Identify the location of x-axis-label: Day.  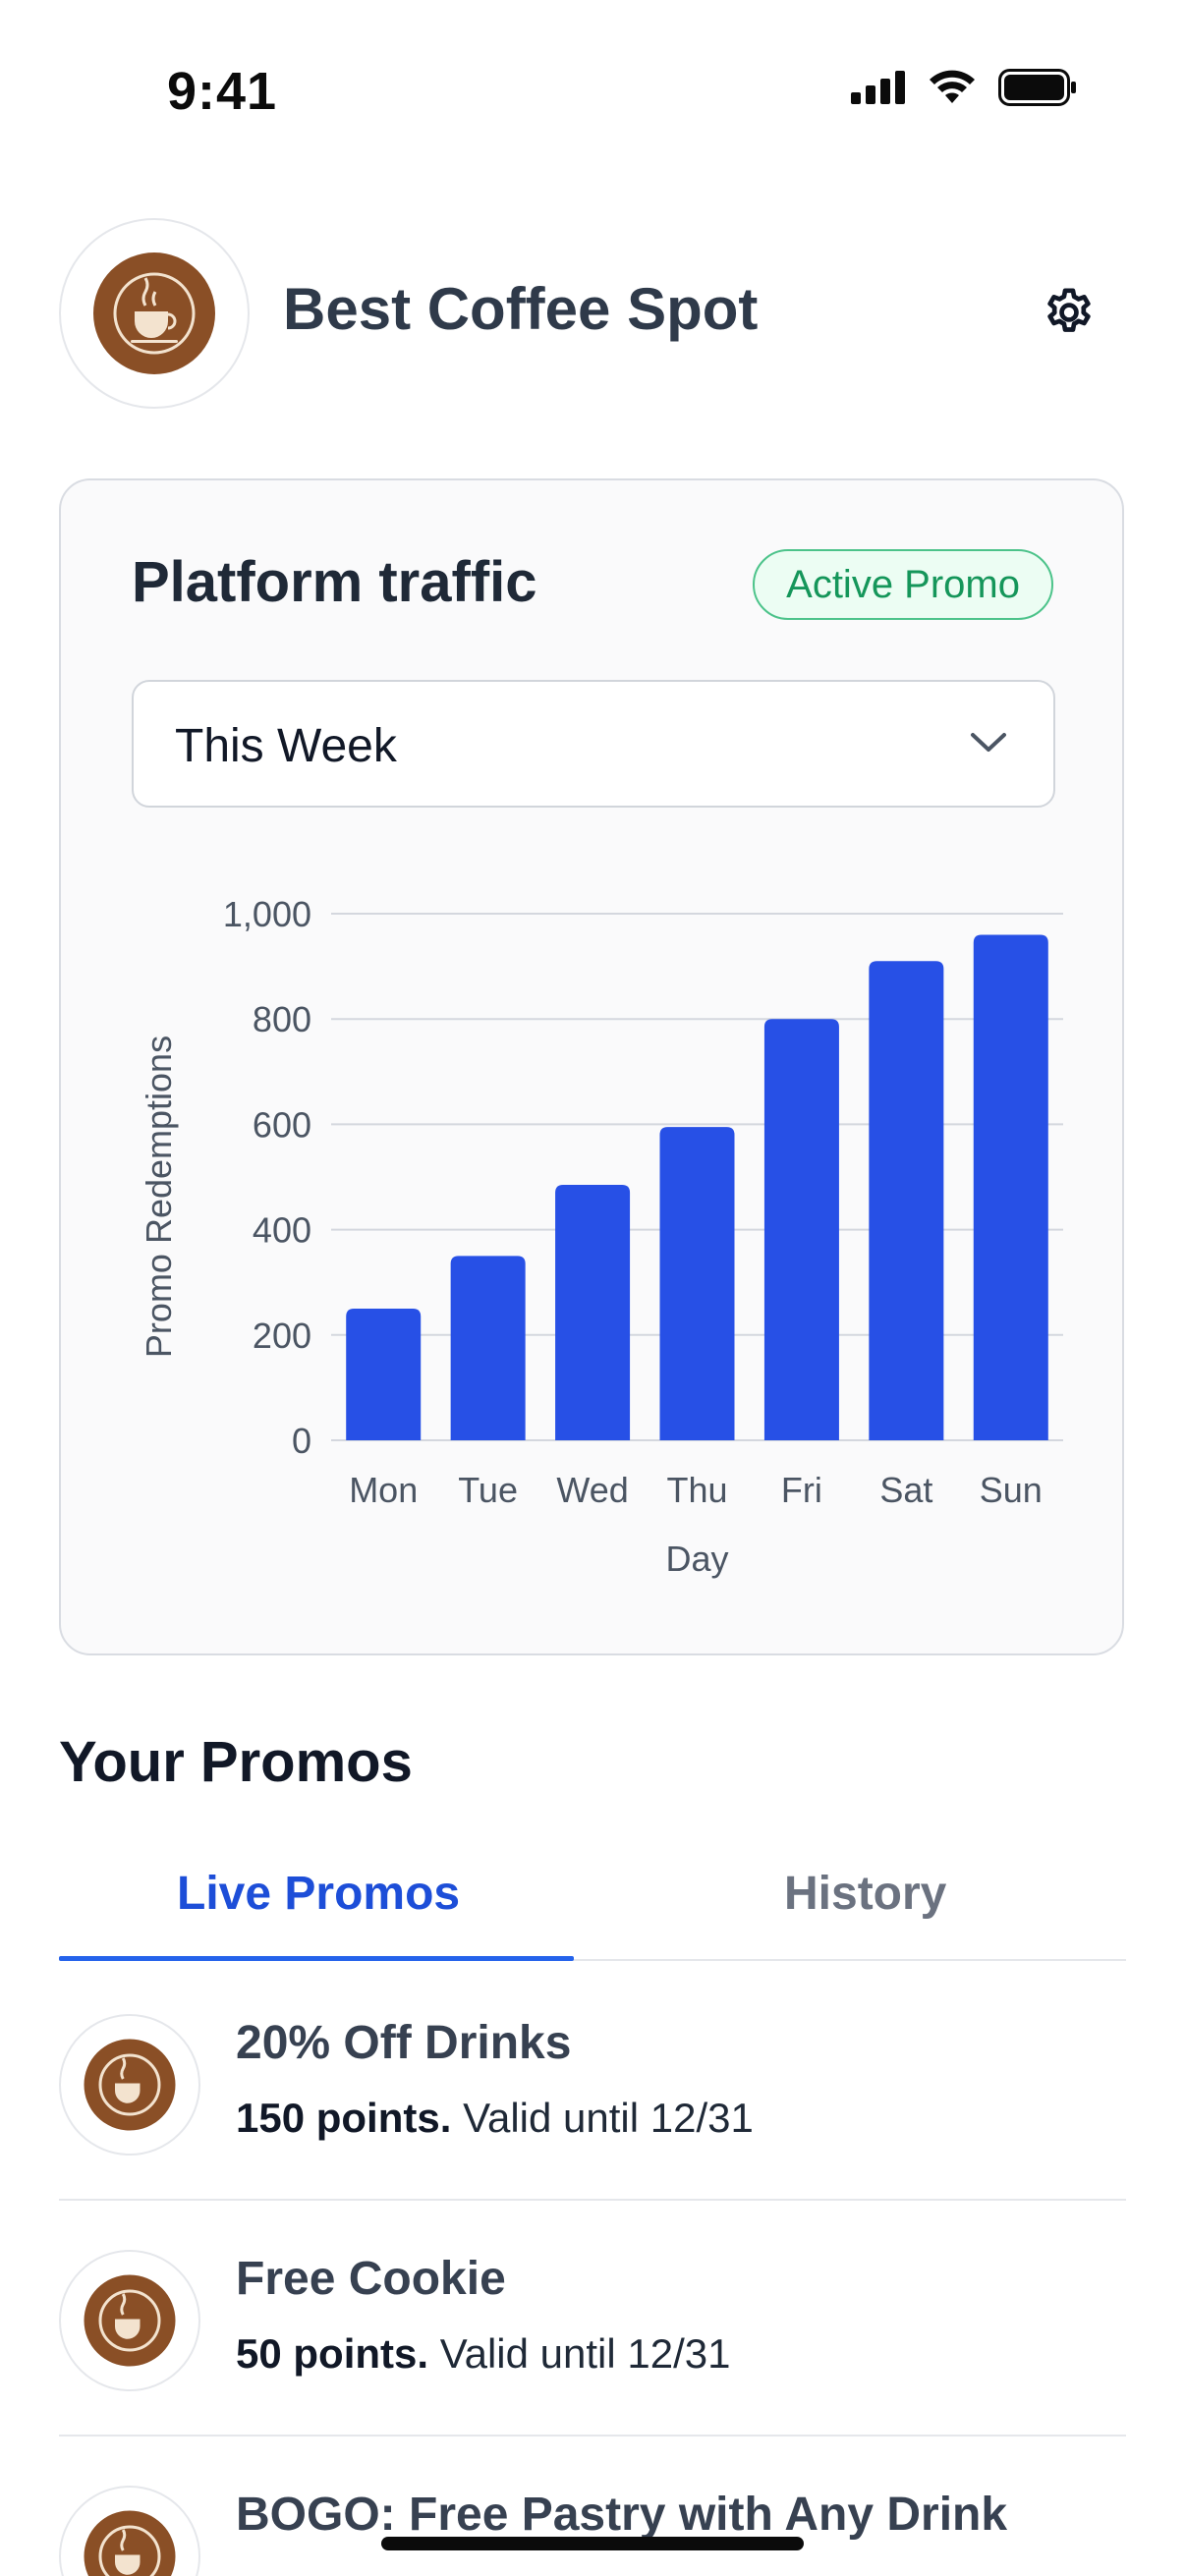
(697, 1559).